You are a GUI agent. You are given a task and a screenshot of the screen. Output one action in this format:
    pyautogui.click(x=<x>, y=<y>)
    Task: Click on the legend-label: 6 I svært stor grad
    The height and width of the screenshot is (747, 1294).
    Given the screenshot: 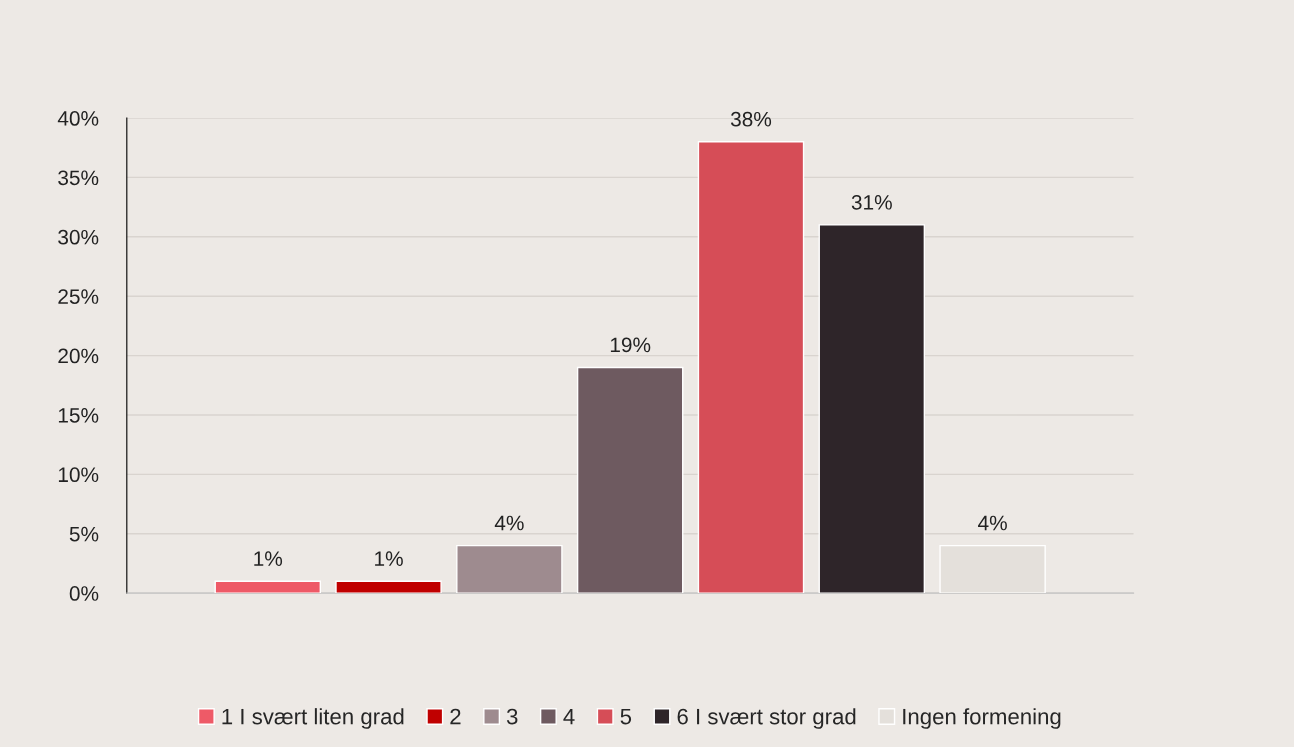 What is the action you would take?
    pyautogui.click(x=766, y=718)
    